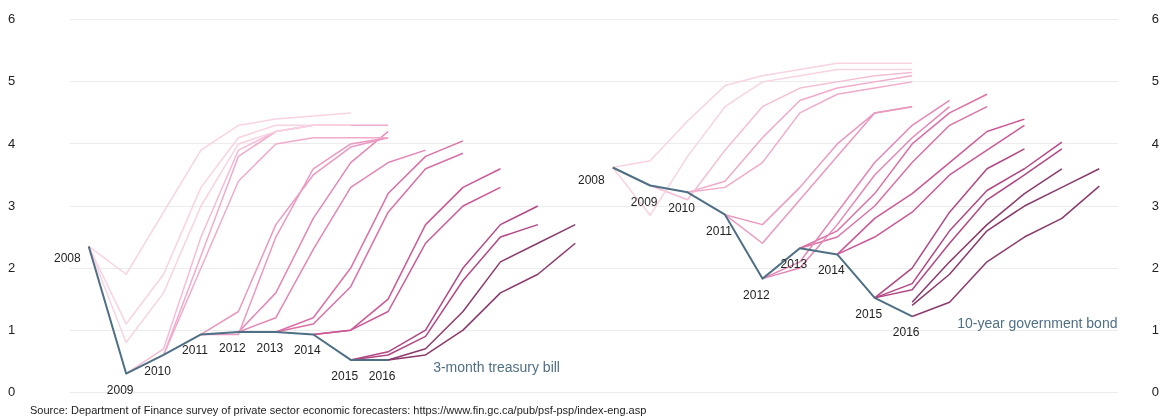 The width and height of the screenshot is (1167, 419). I want to click on y2-tick-label: 6, so click(12, 19).